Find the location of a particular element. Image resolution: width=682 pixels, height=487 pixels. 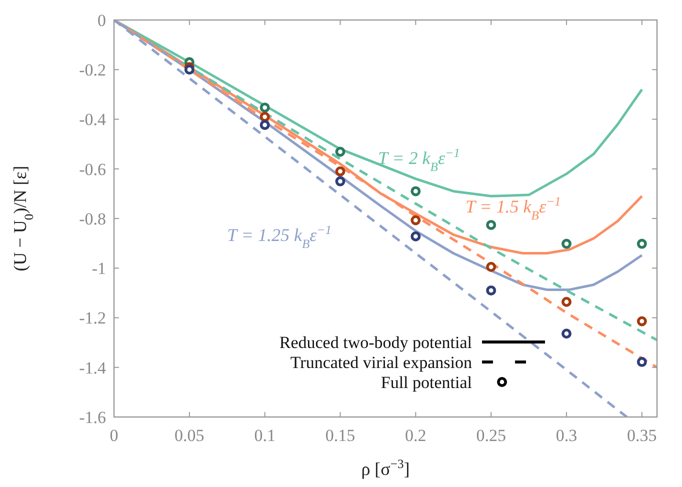

x-tick-label: 0.25 is located at coordinates (491, 435).